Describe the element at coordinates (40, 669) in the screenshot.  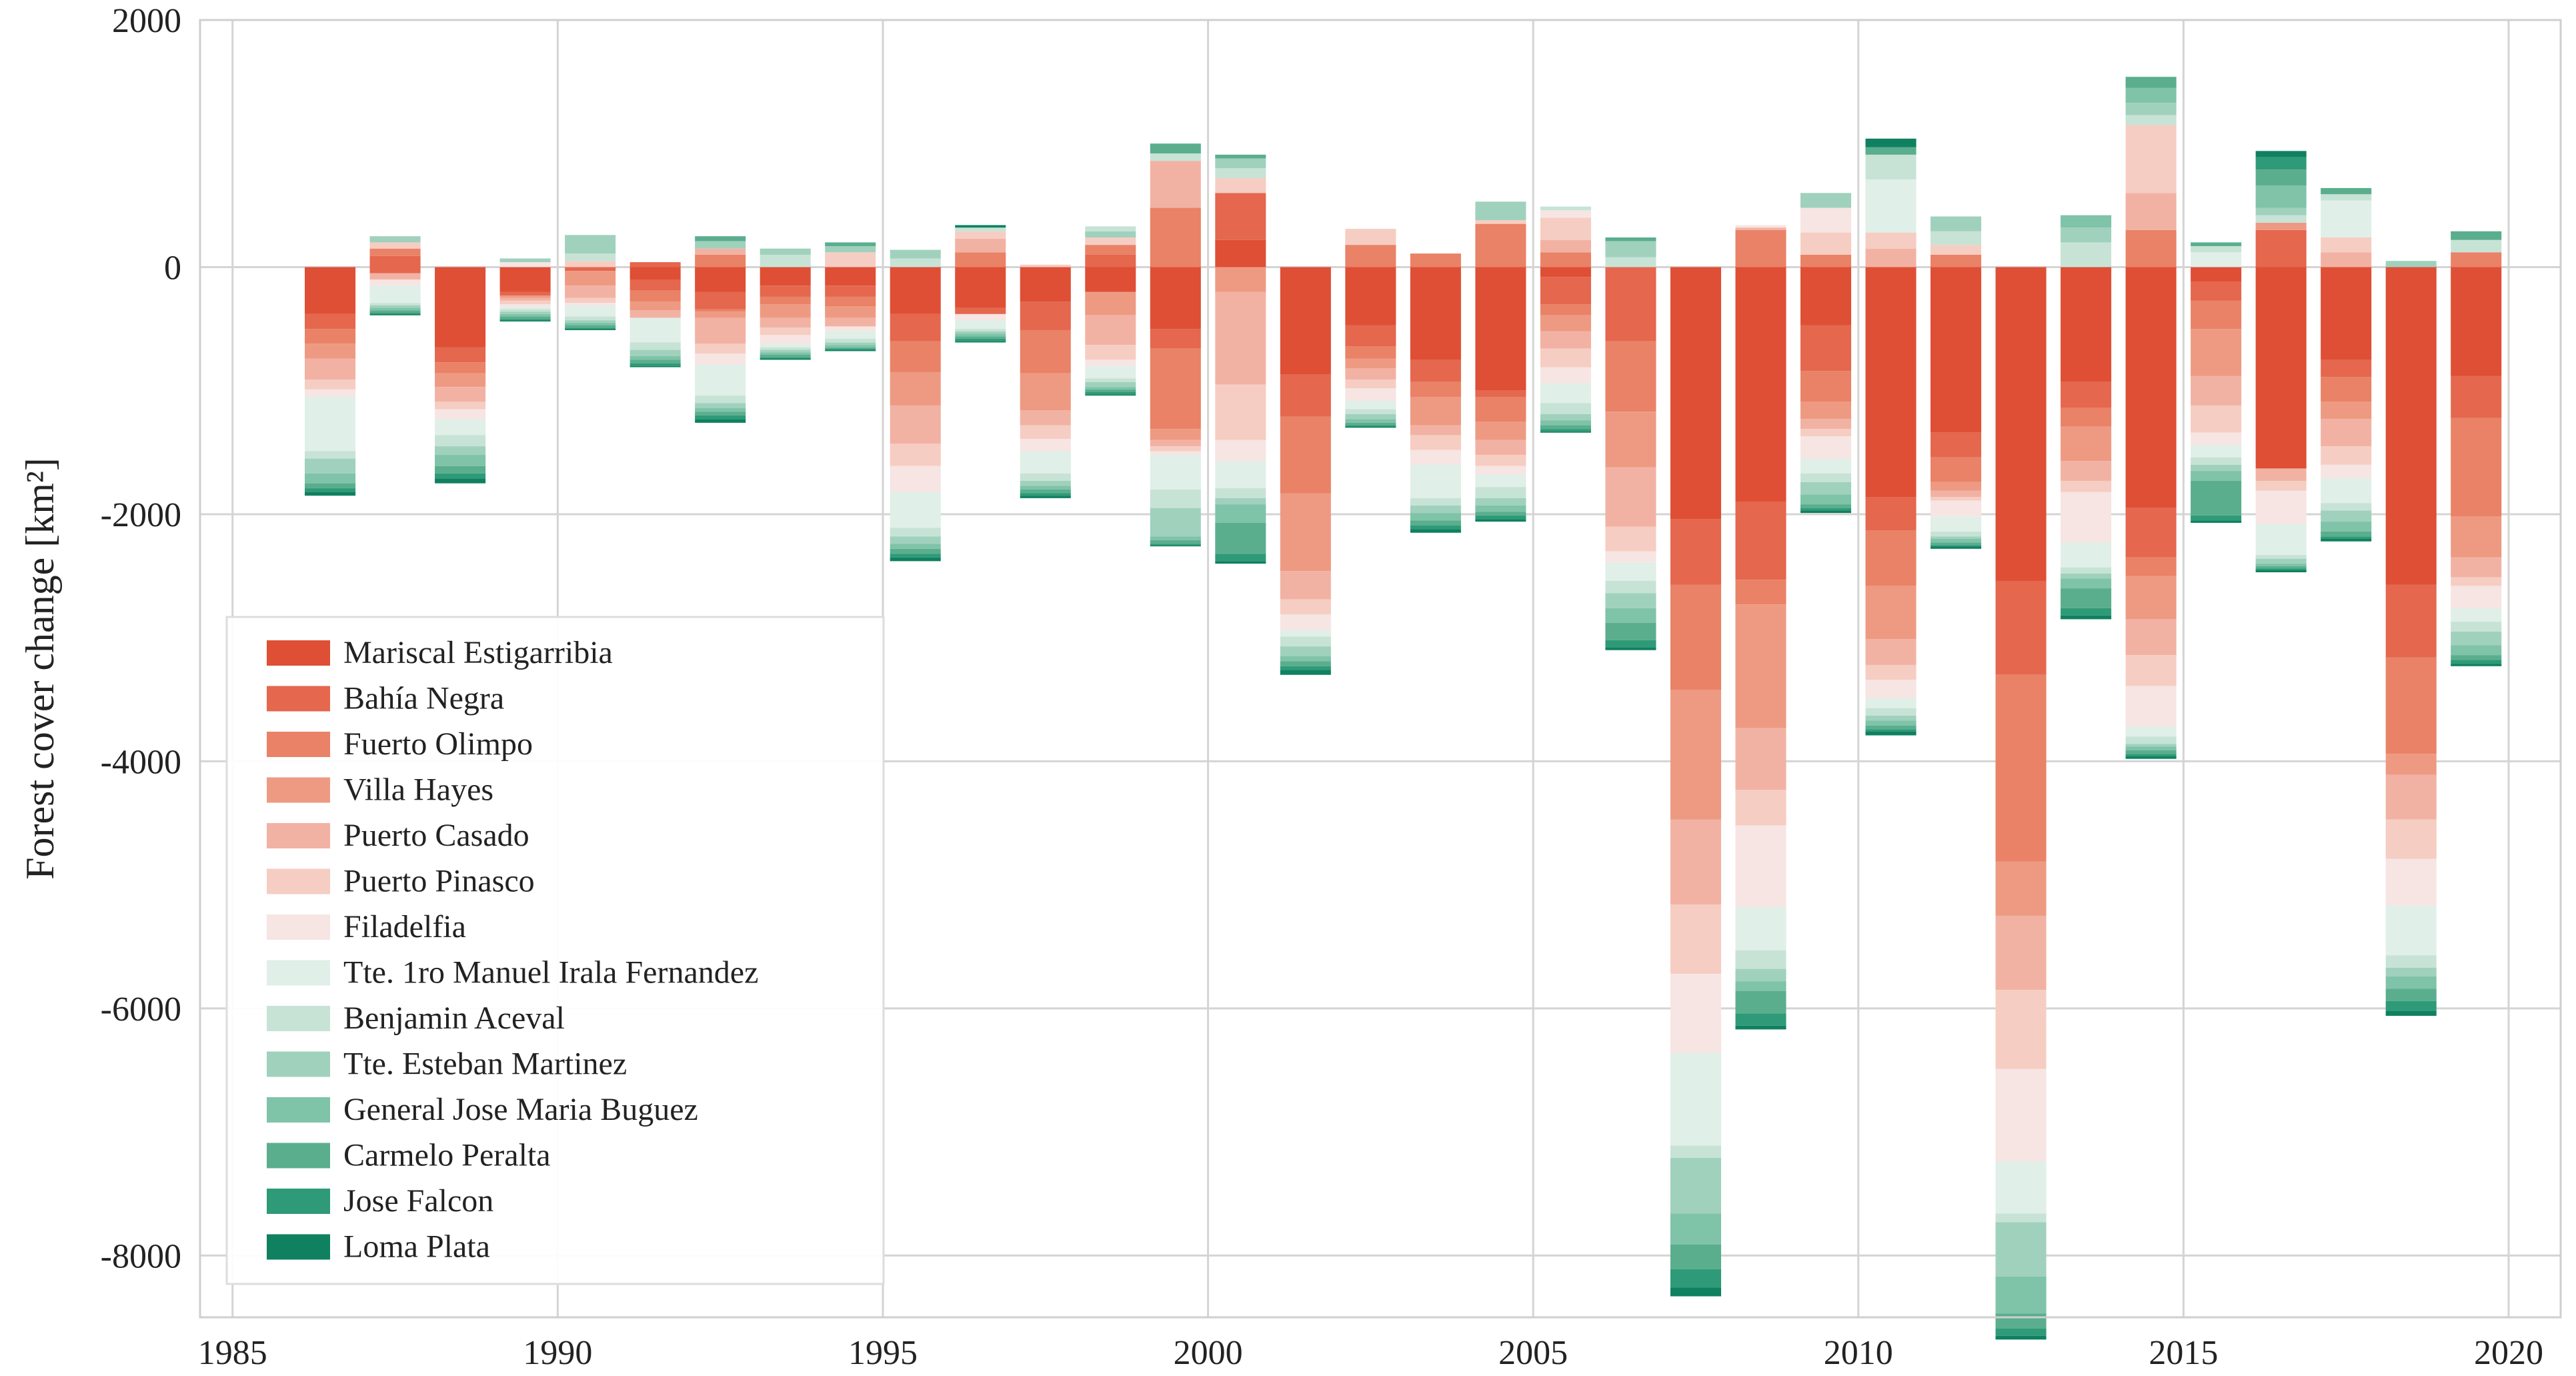
I see `y-axis-label: Forest cover change [km²]` at that location.